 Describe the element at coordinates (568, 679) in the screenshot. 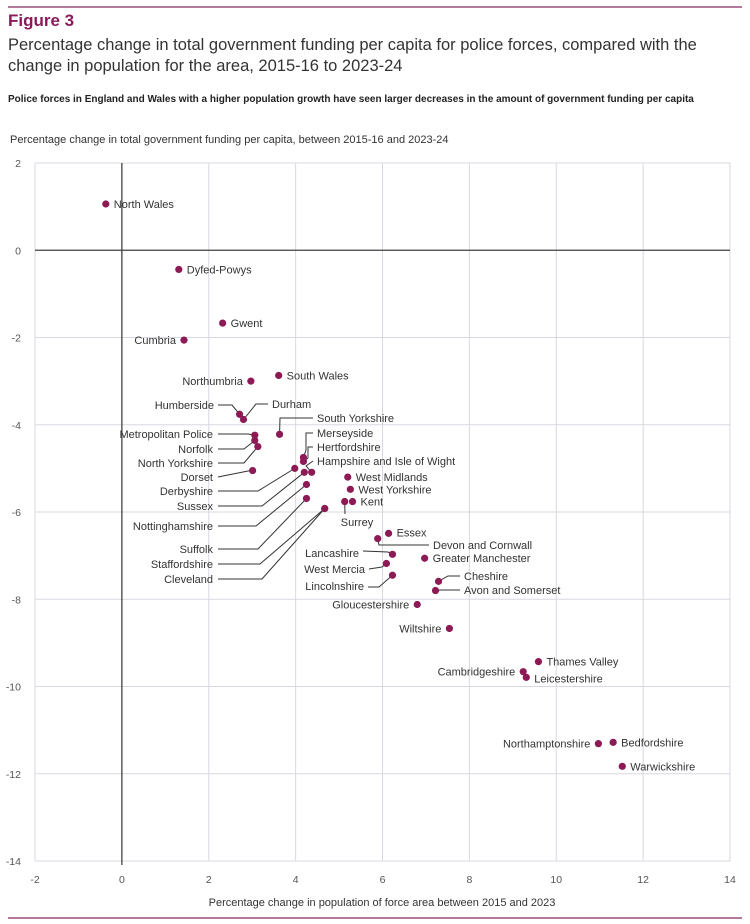

I see `point-label: Leicestershire` at that location.